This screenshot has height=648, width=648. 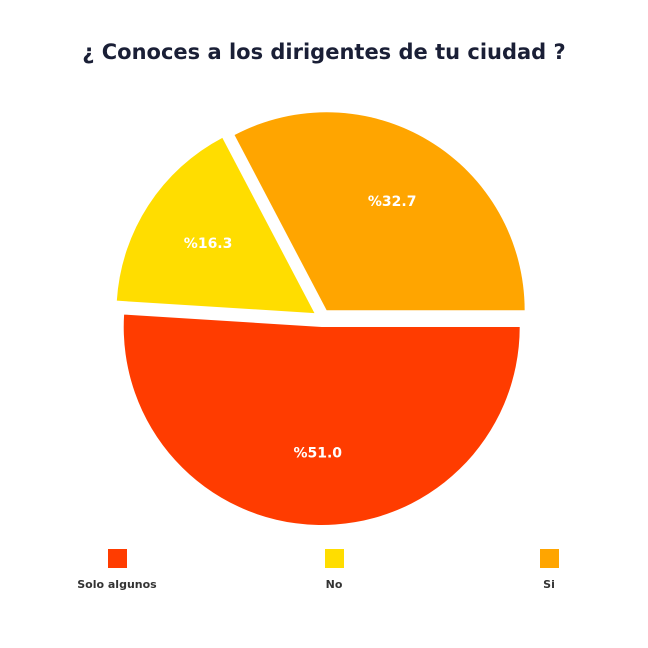 What do you see at coordinates (334, 584) in the screenshot?
I see `legend-label: No` at bounding box center [334, 584].